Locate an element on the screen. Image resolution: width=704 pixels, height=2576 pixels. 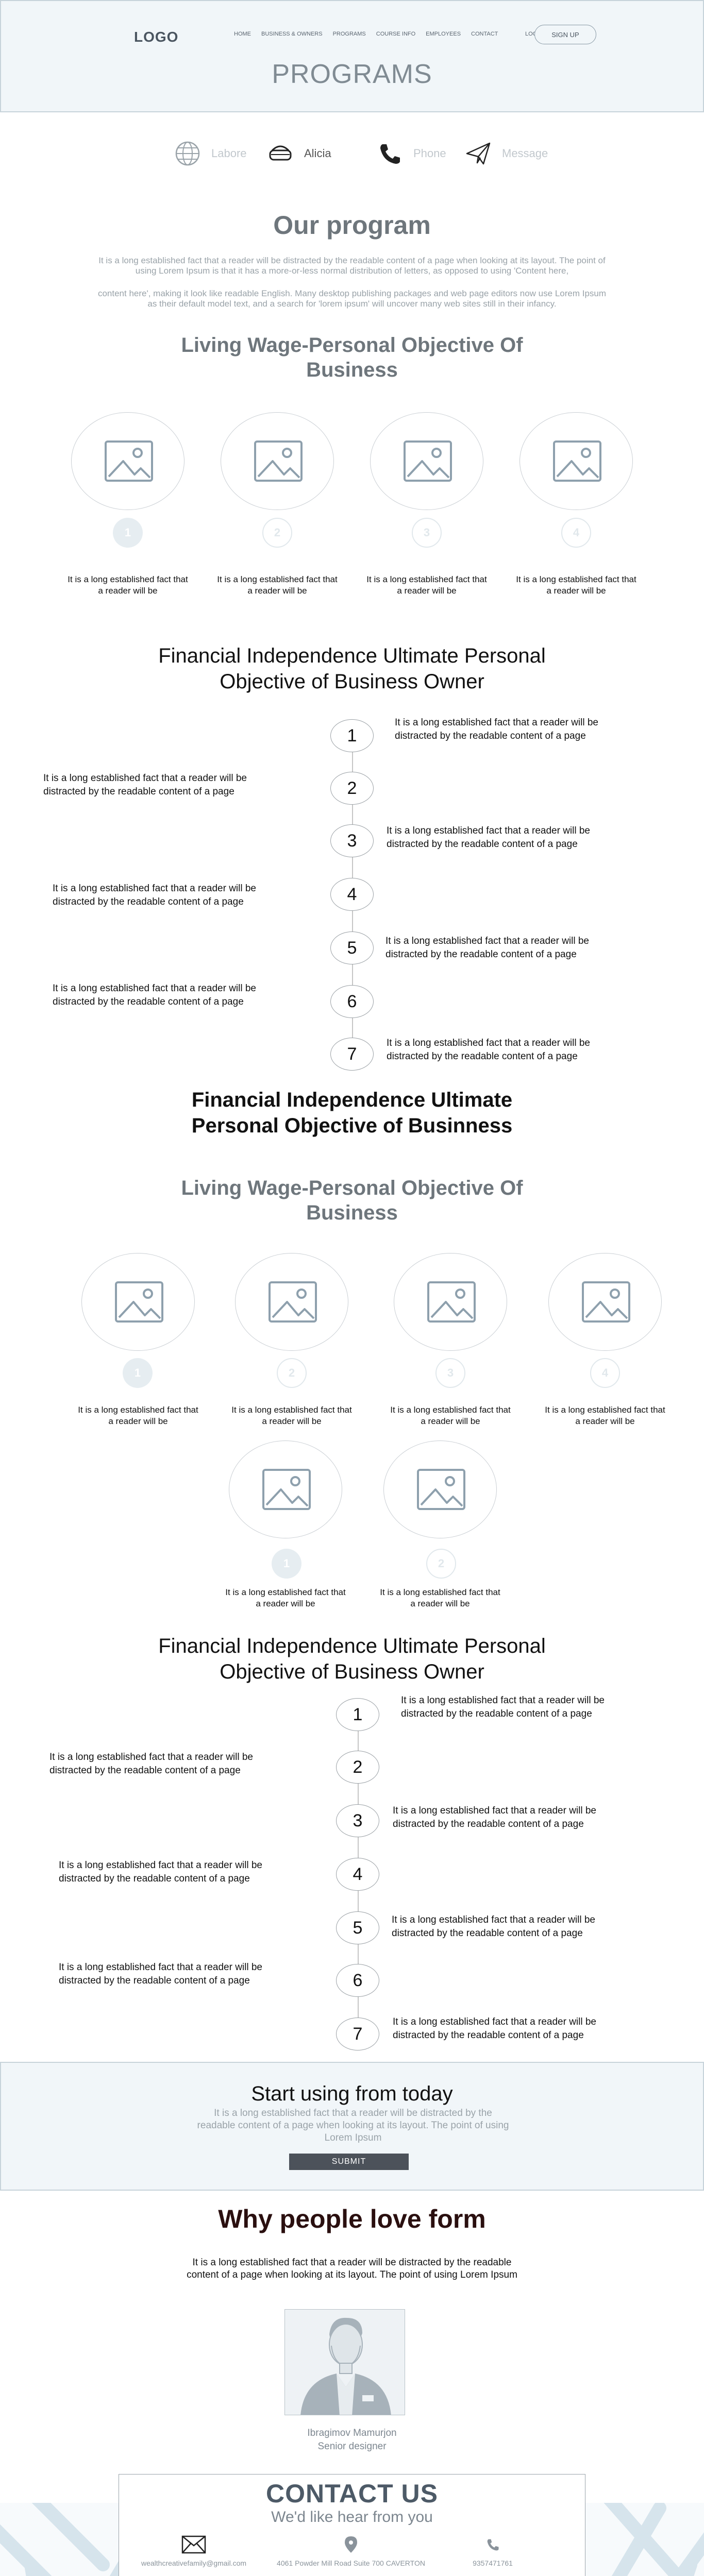
signup-button: SIGN UP is located at coordinates (565, 35).